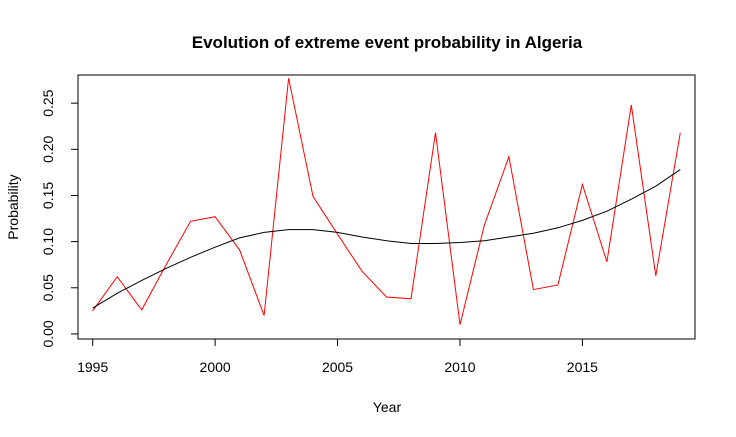 The height and width of the screenshot is (437, 736). What do you see at coordinates (48, 102) in the screenshot?
I see `y-tick-label: 0.25` at bounding box center [48, 102].